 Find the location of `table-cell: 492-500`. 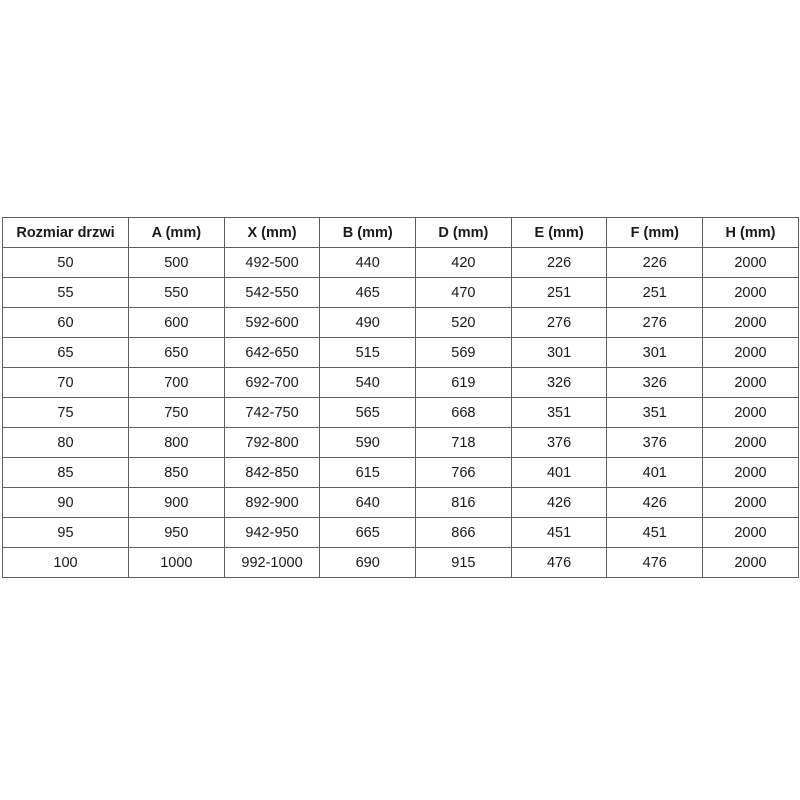

table-cell: 492-500 is located at coordinates (272, 262).